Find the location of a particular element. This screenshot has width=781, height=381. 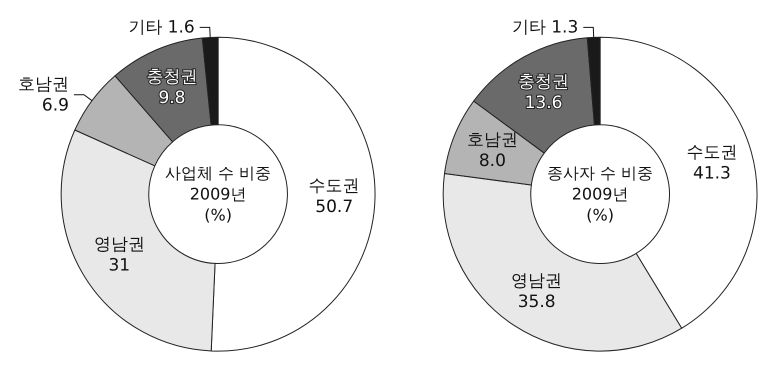

data-label: 50.7 is located at coordinates (334, 207).